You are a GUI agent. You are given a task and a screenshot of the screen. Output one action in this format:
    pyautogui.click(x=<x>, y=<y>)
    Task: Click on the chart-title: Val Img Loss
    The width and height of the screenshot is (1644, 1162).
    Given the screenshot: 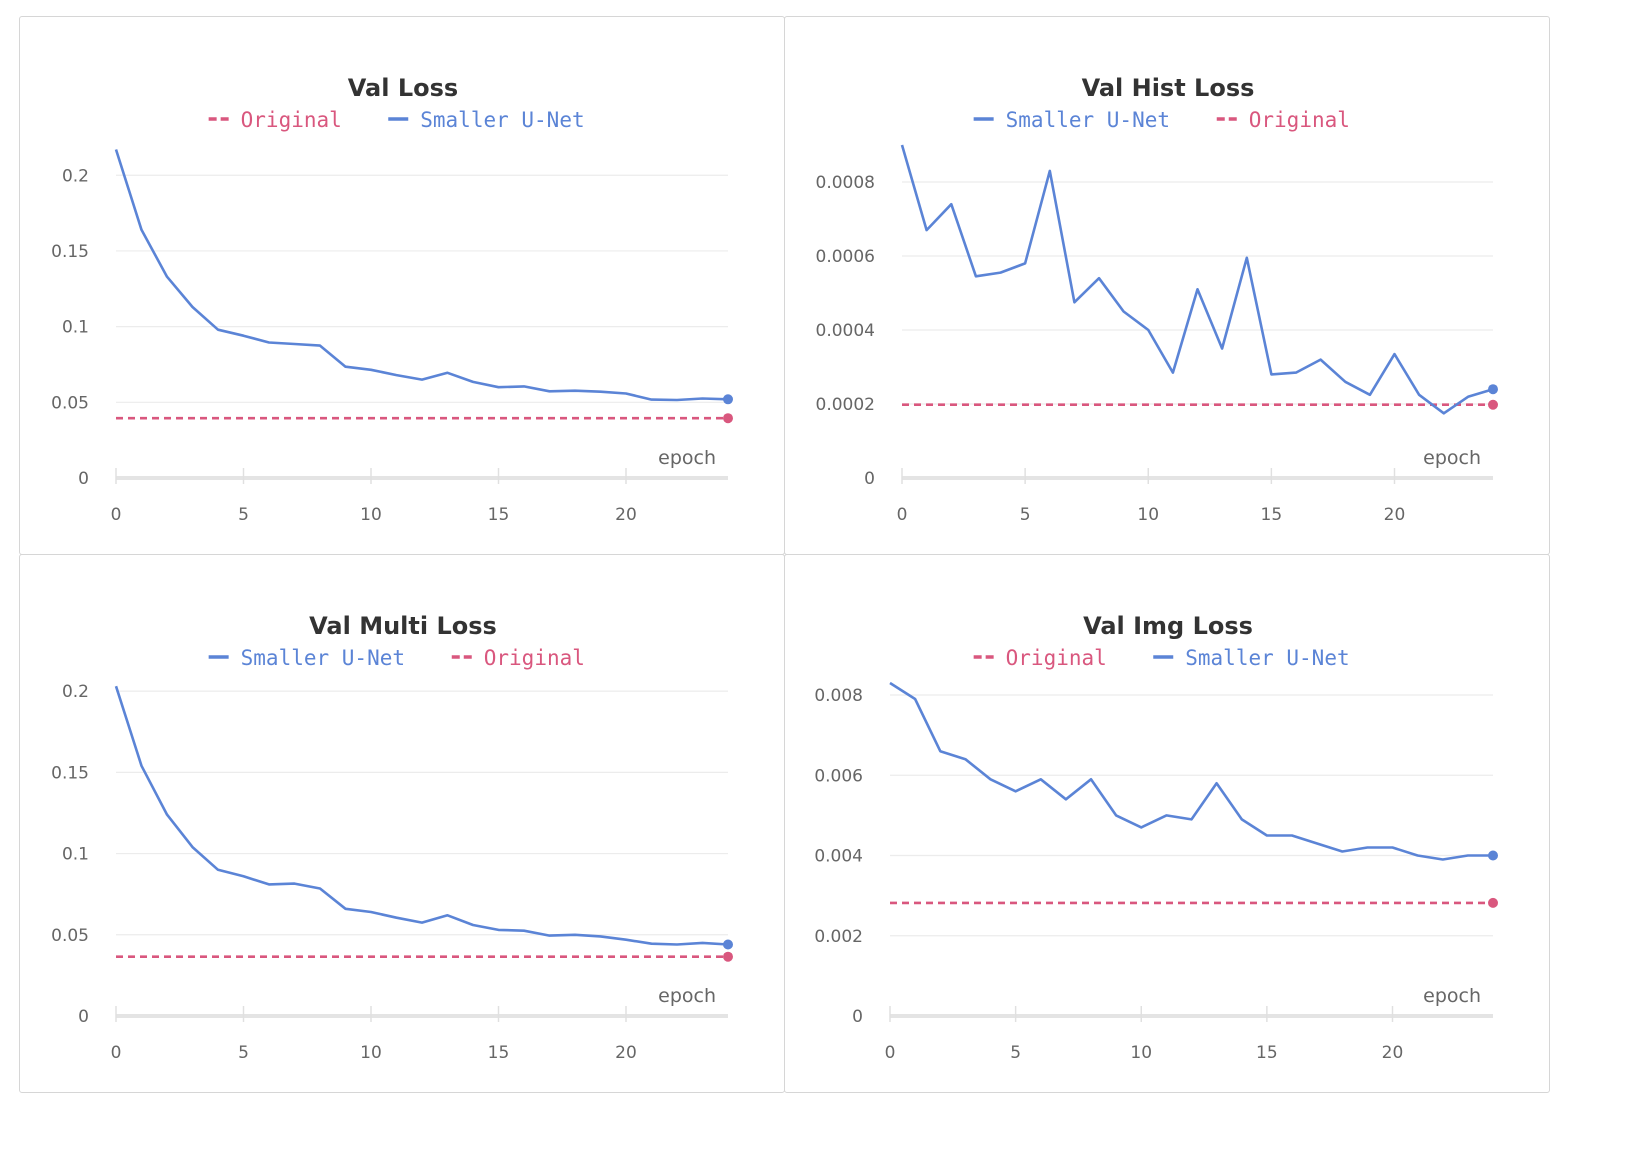 What is the action you would take?
    pyautogui.click(x=1168, y=626)
    